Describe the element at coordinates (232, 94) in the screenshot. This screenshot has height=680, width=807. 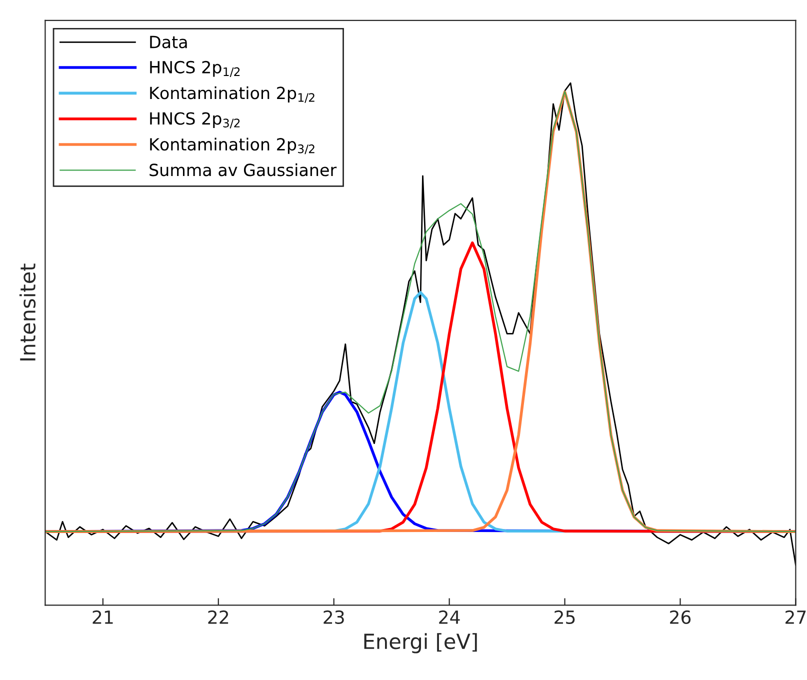
I see `legend-label: Kontamination 2p$_{1/2}$` at that location.